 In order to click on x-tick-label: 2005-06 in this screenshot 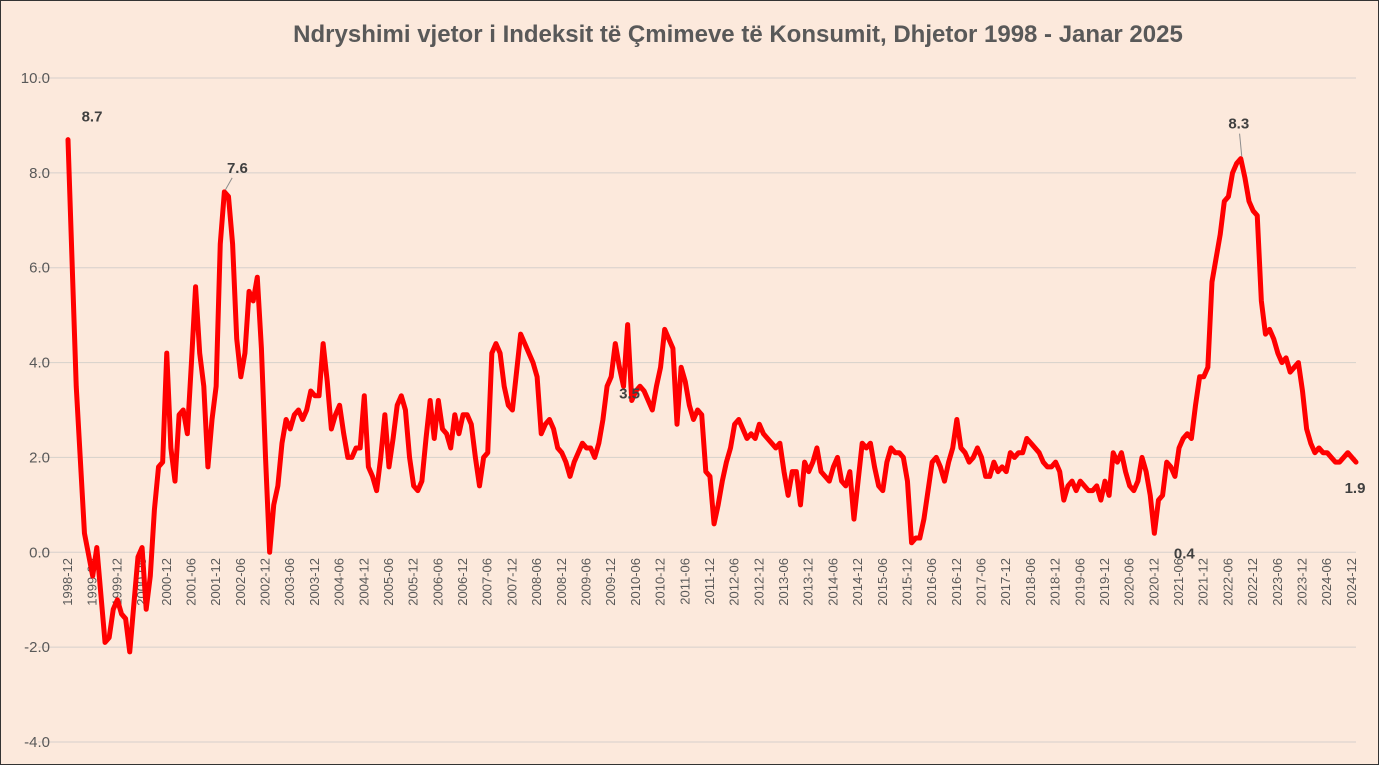, I will do `click(388, 582)`.